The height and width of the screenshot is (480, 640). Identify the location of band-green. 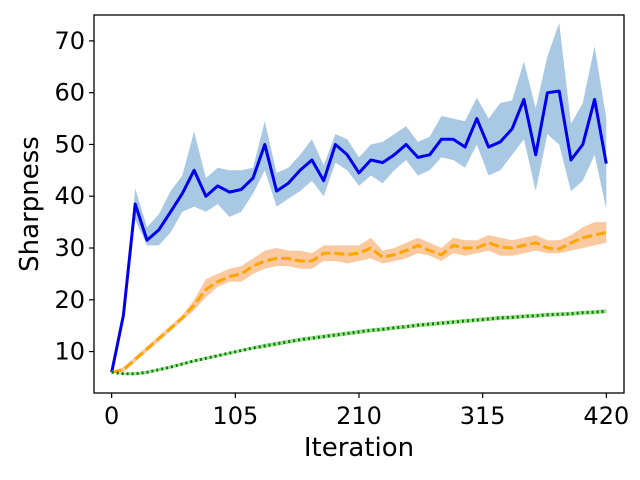
(359, 342).